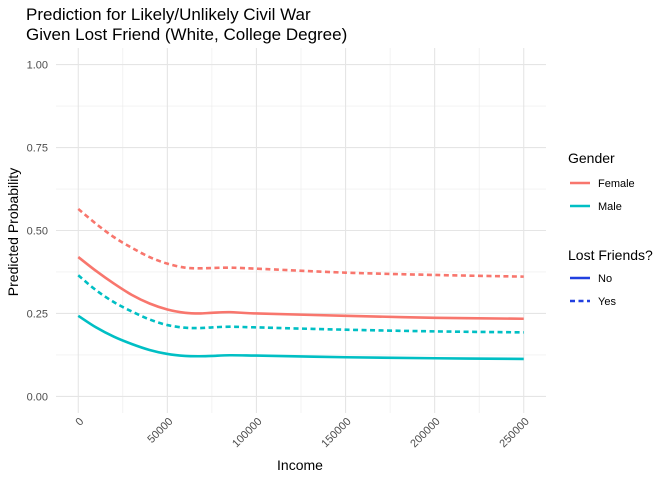 Image resolution: width=672 pixels, height=480 pixels. What do you see at coordinates (168, 14) in the screenshot?
I see `chart-title-line-1: Prediction for Likely/Unlikely Civil War` at bounding box center [168, 14].